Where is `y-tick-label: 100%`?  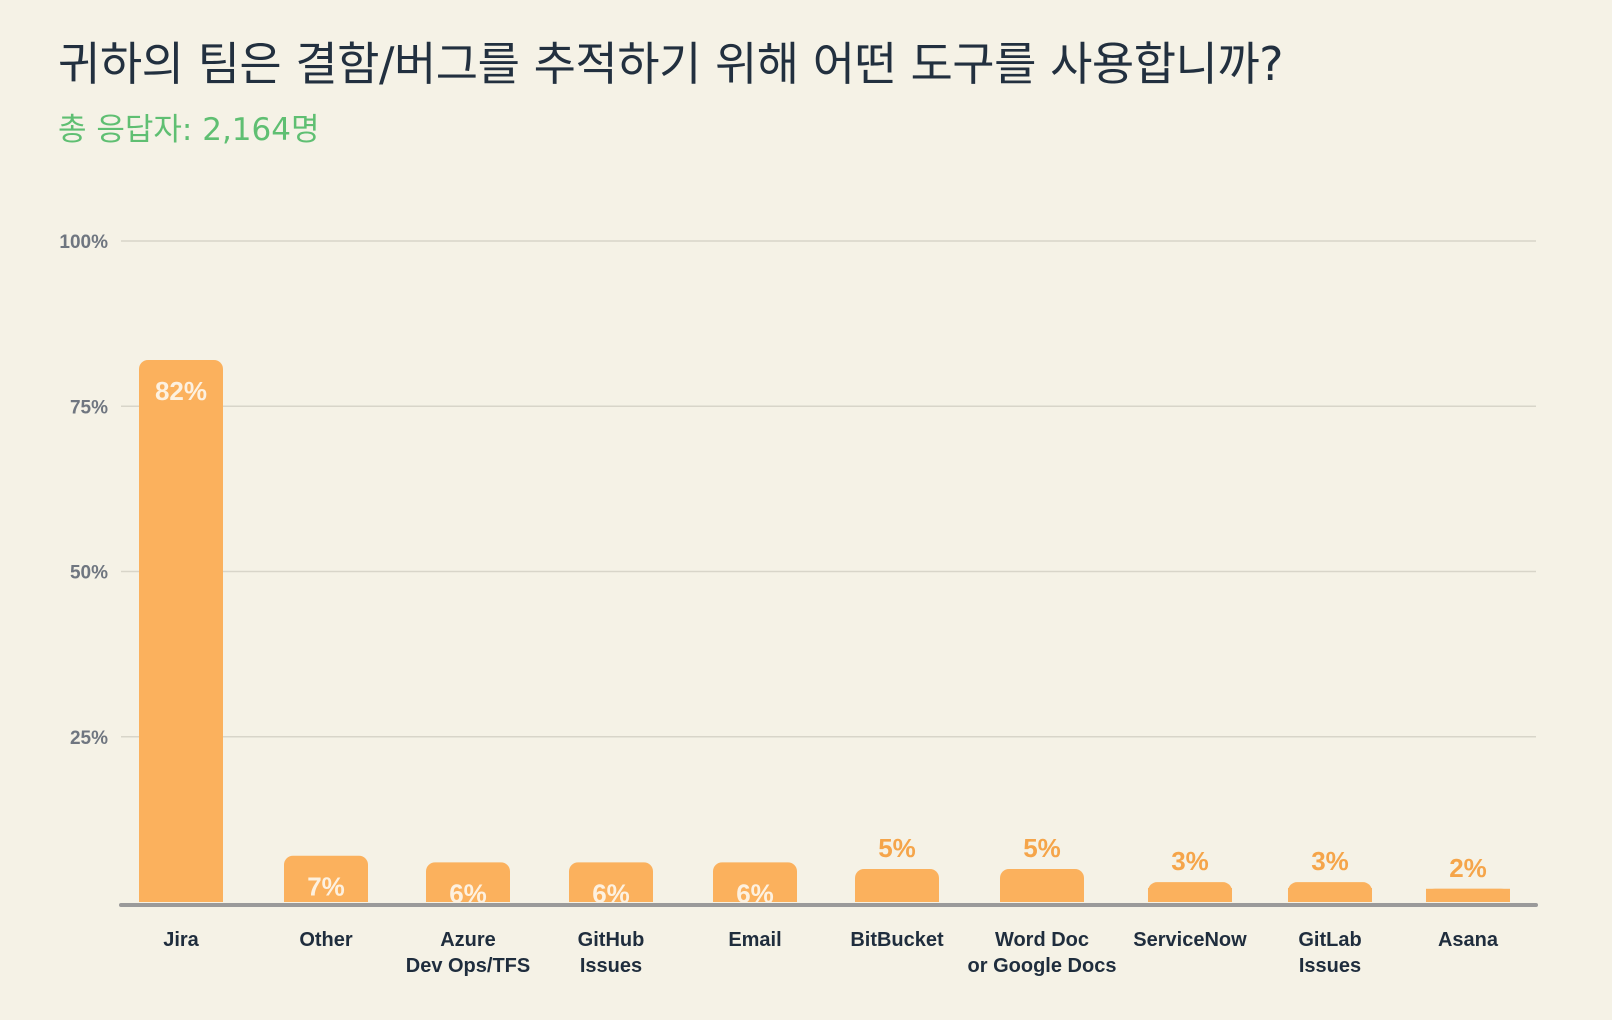 y-tick-label: 100% is located at coordinates (83, 242).